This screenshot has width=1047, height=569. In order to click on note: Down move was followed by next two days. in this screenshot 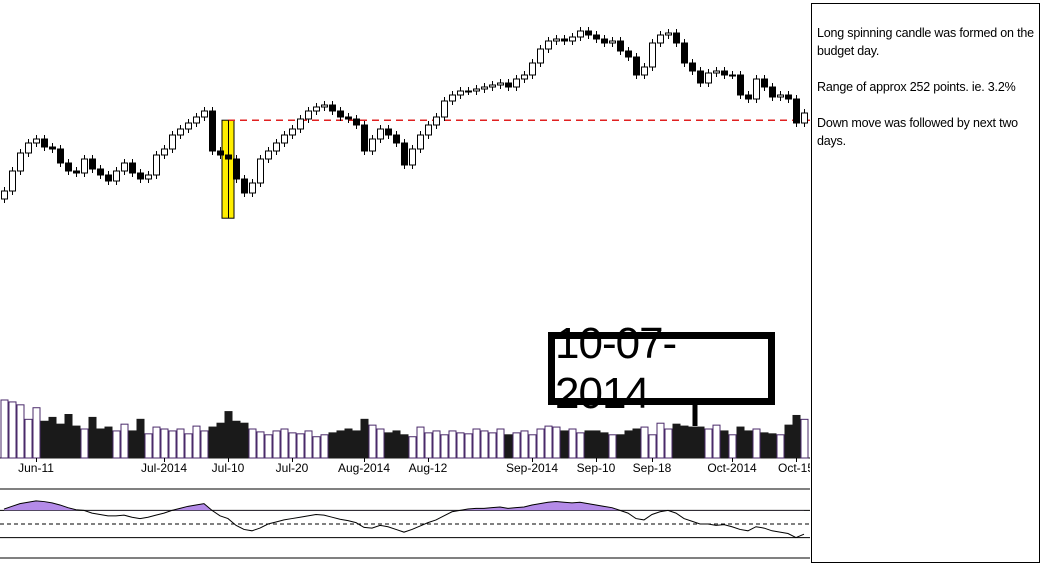, I will do `click(917, 132)`.